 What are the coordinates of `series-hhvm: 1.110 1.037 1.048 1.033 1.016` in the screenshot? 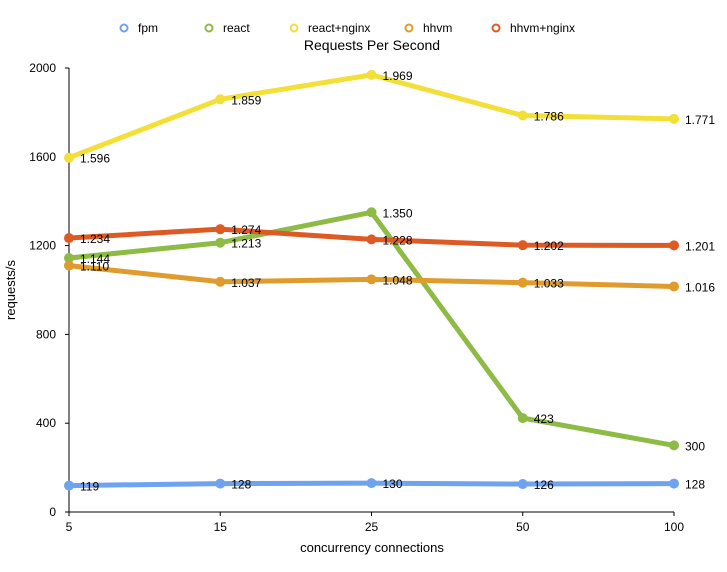 It's located at (389, 277).